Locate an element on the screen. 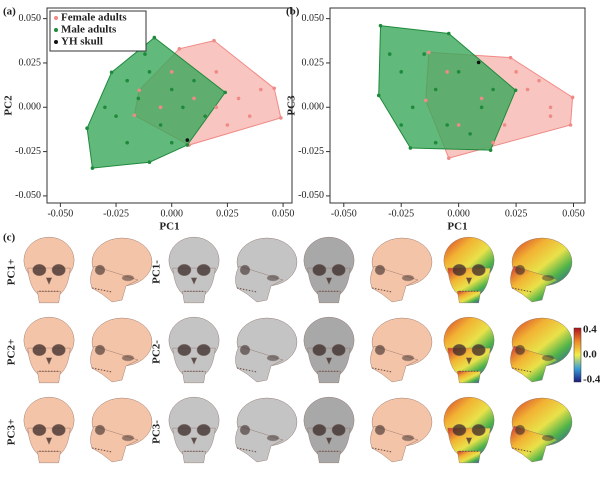  legend-label: YH skull is located at coordinates (82, 42).